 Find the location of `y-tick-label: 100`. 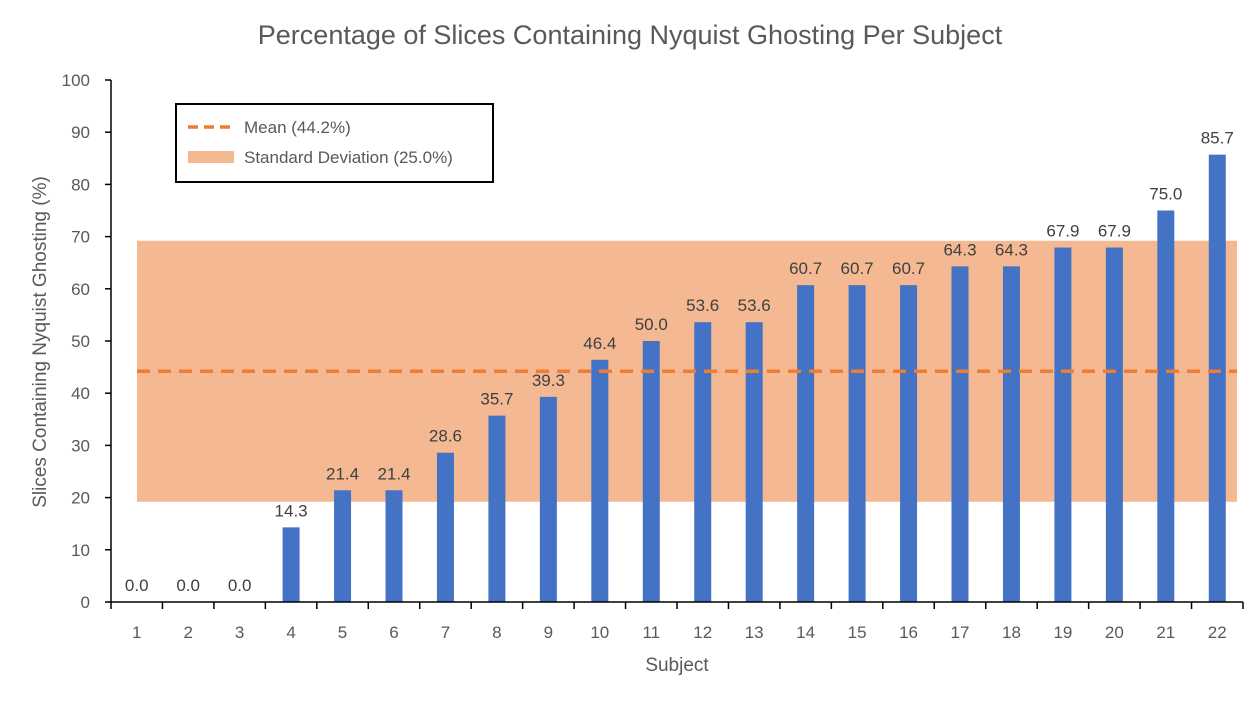

y-tick-label: 100 is located at coordinates (76, 80).